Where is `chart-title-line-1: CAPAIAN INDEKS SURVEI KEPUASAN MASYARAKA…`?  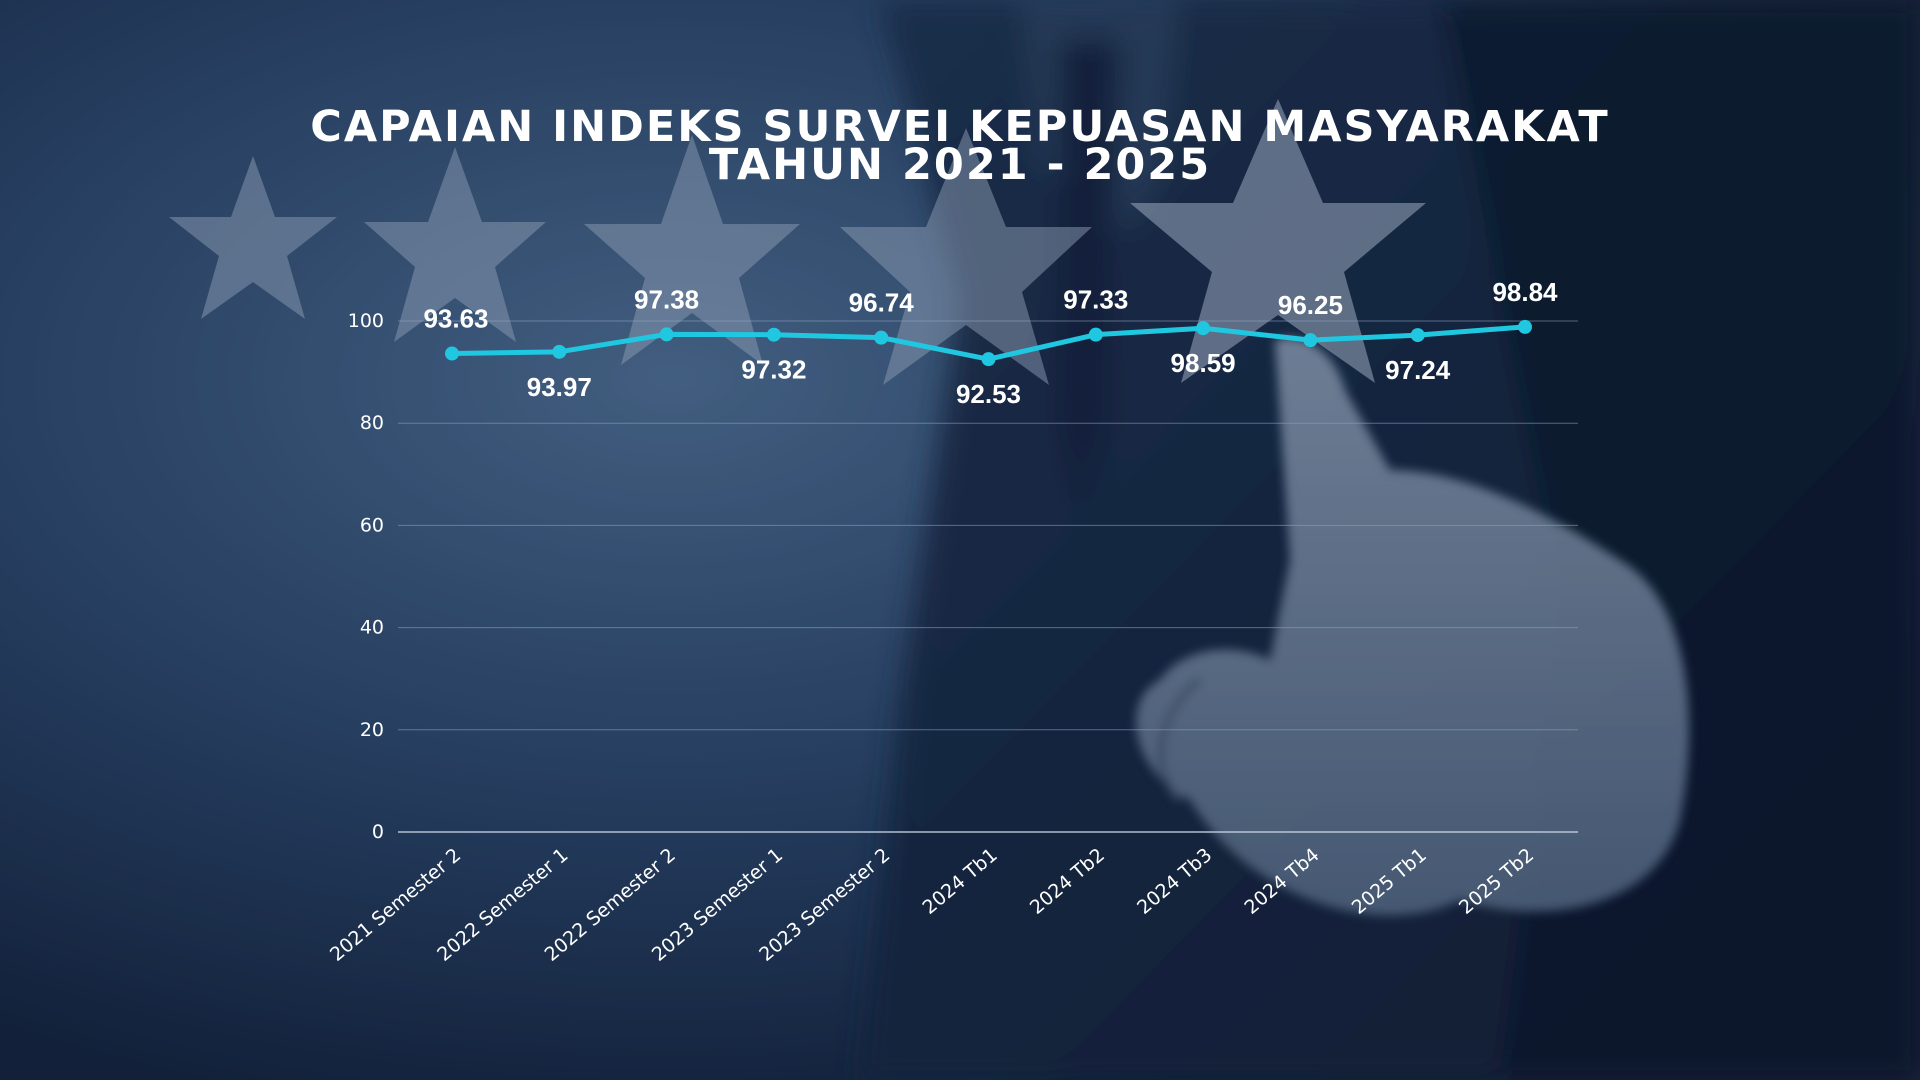
chart-title-line-1: CAPAIAN INDEKS SURVEI KEPUASAN MASYARAKA… is located at coordinates (960, 127).